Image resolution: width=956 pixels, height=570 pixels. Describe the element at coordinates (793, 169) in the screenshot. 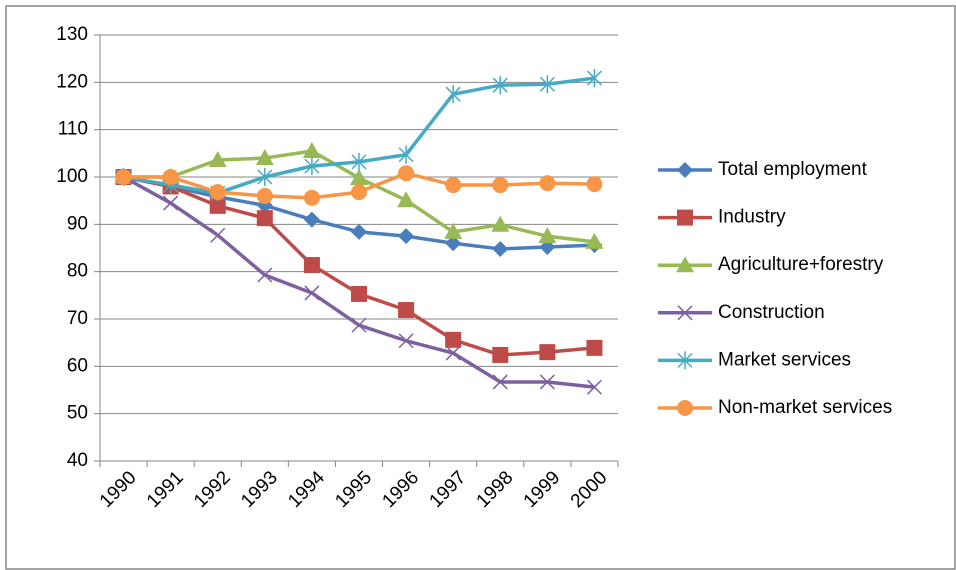

I see `legend-label: Total employment` at that location.